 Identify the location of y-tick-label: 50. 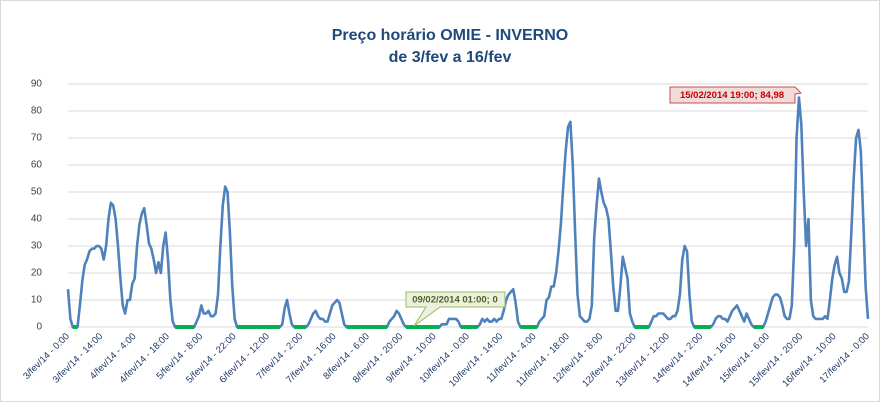
(37, 192).